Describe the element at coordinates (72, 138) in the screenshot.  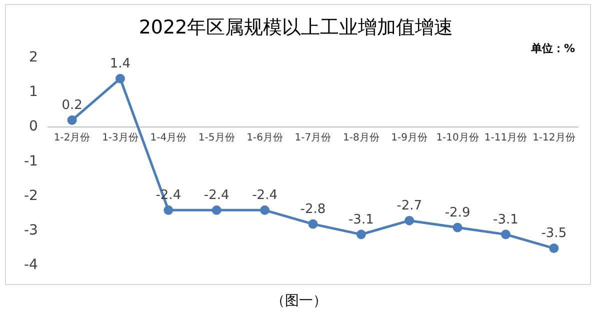
I see `x-tick-label: 1-2月份` at that location.